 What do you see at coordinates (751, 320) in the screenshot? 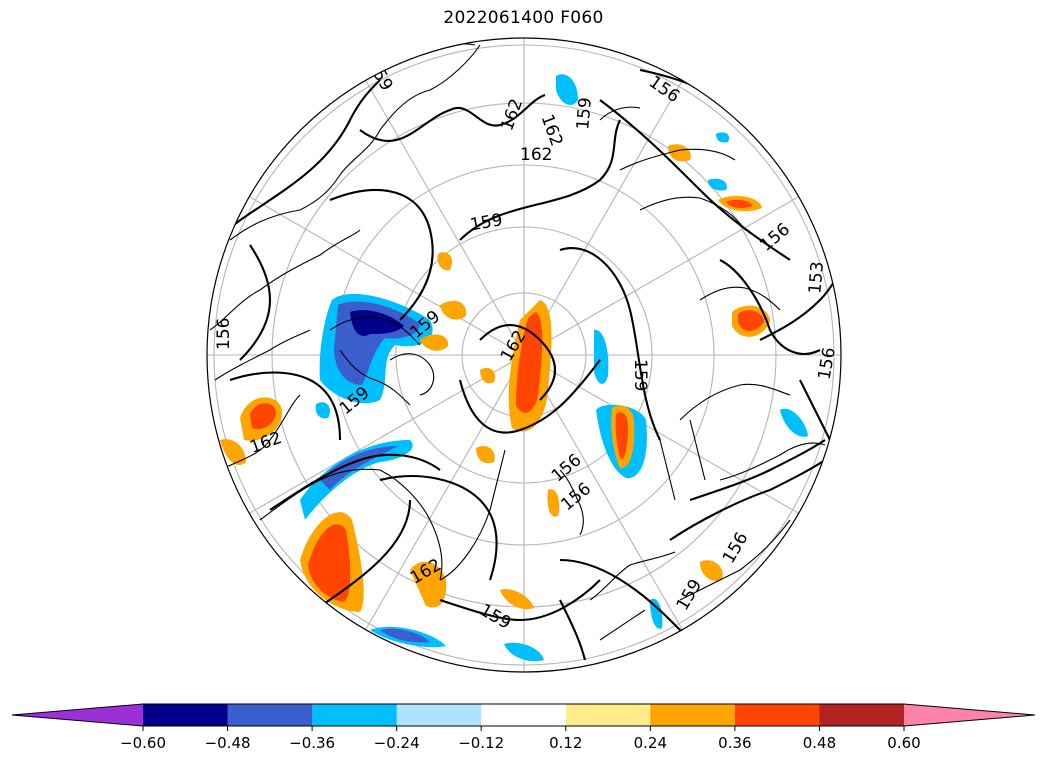
I see `field-red-east-edge` at bounding box center [751, 320].